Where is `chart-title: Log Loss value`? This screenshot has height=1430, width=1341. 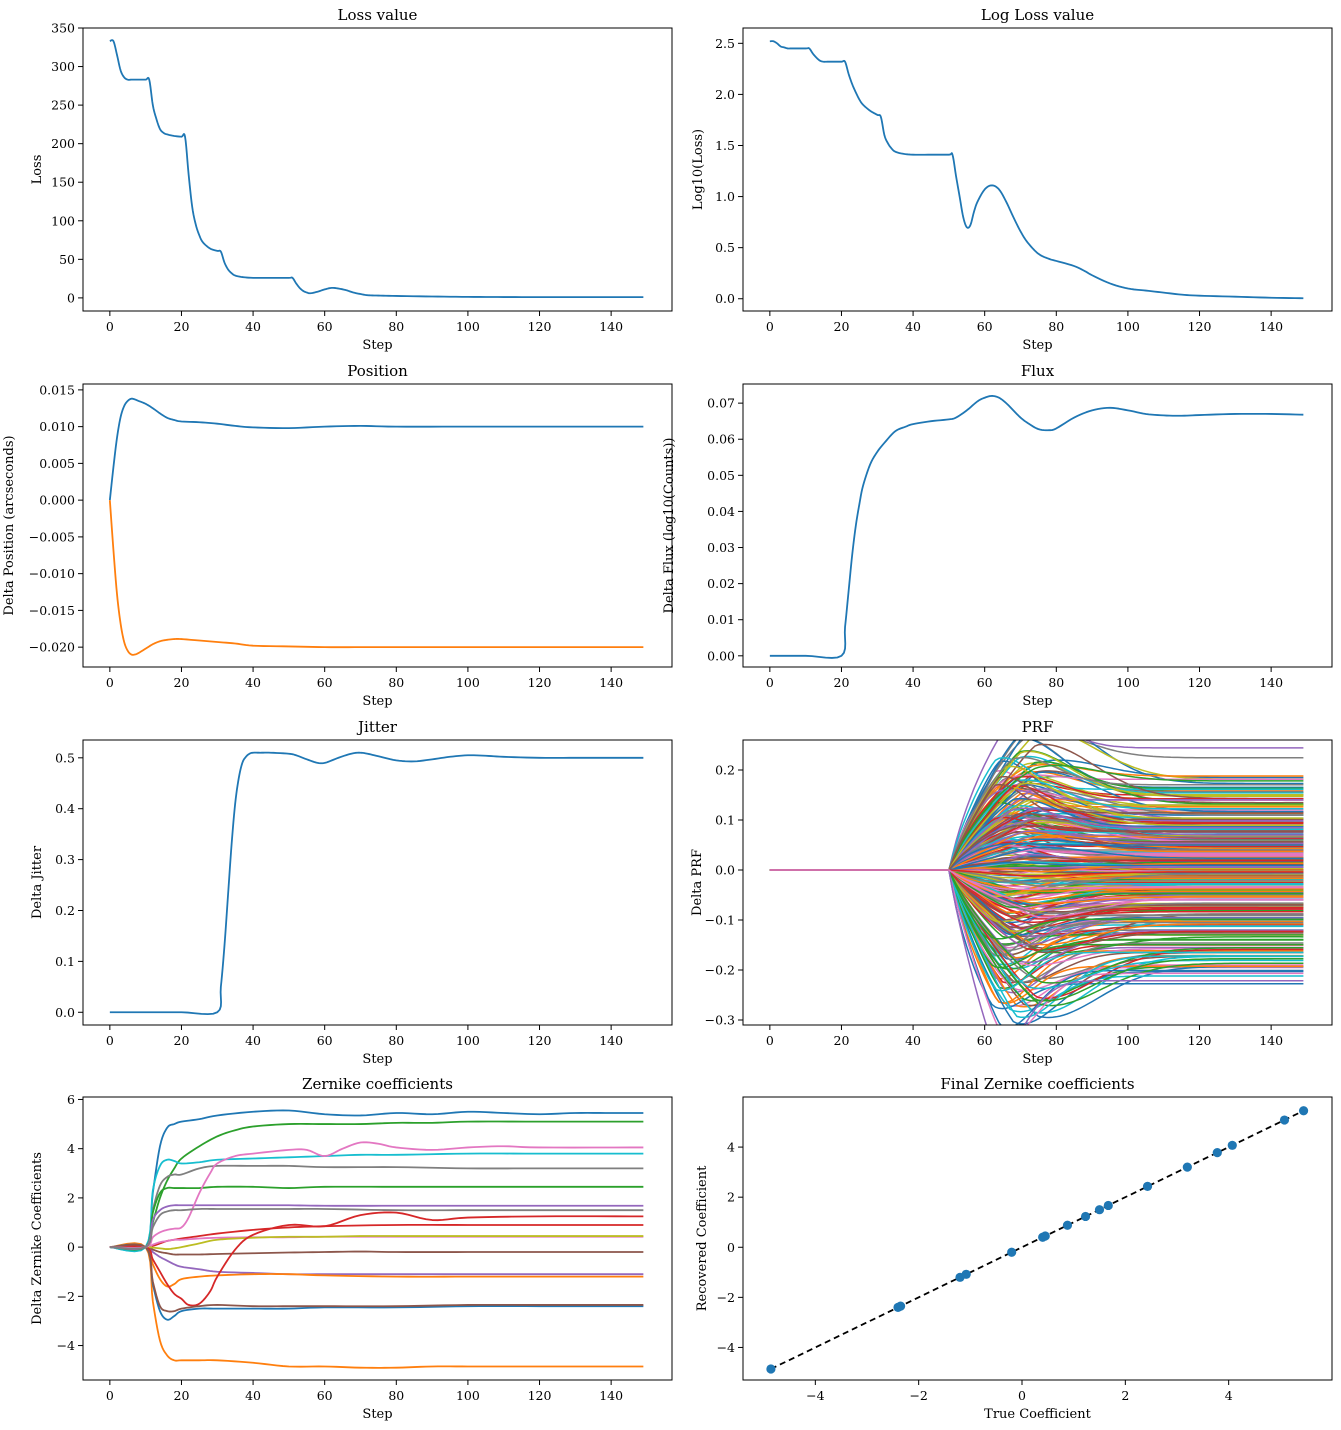
chart-title: Log Loss value is located at coordinates (1037, 15).